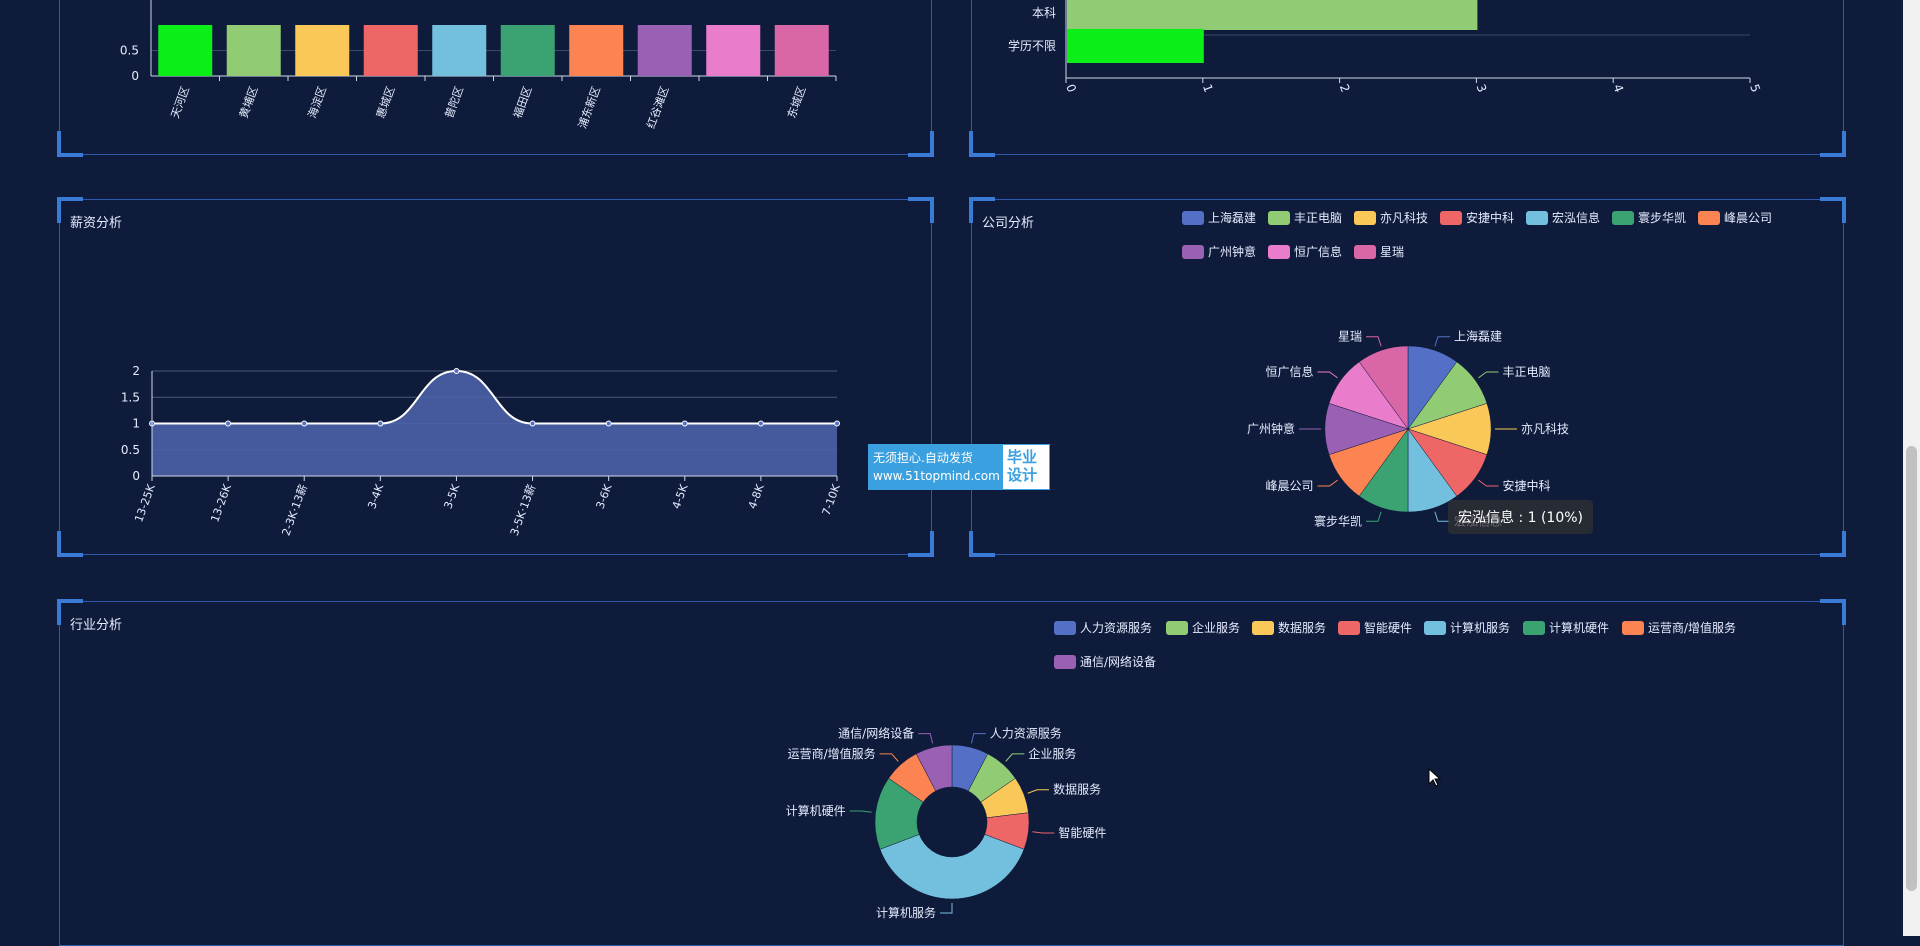 This screenshot has height=946, width=1920. Describe the element at coordinates (1388, 627) in the screenshot. I see `legend-label: 智能硬件` at that location.